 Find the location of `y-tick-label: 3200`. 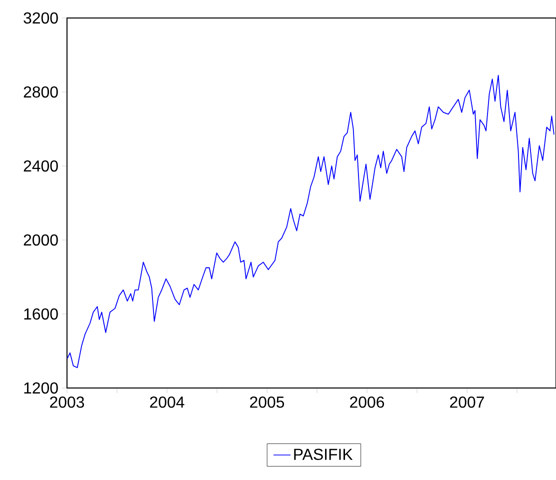

y-tick-label: 3200 is located at coordinates (41, 18).